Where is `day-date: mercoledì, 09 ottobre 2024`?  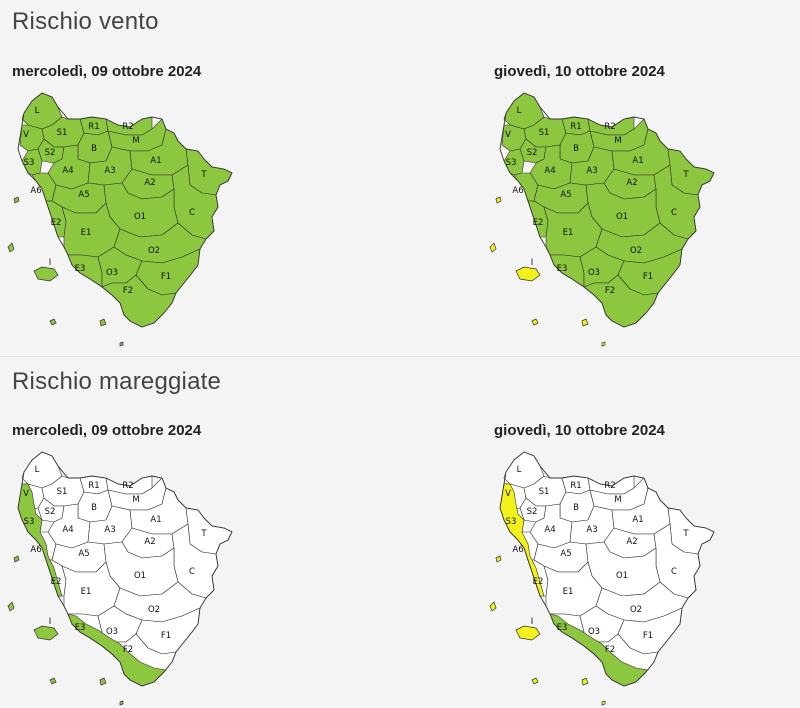 day-date: mercoledì, 09 ottobre 2024 is located at coordinates (107, 71).